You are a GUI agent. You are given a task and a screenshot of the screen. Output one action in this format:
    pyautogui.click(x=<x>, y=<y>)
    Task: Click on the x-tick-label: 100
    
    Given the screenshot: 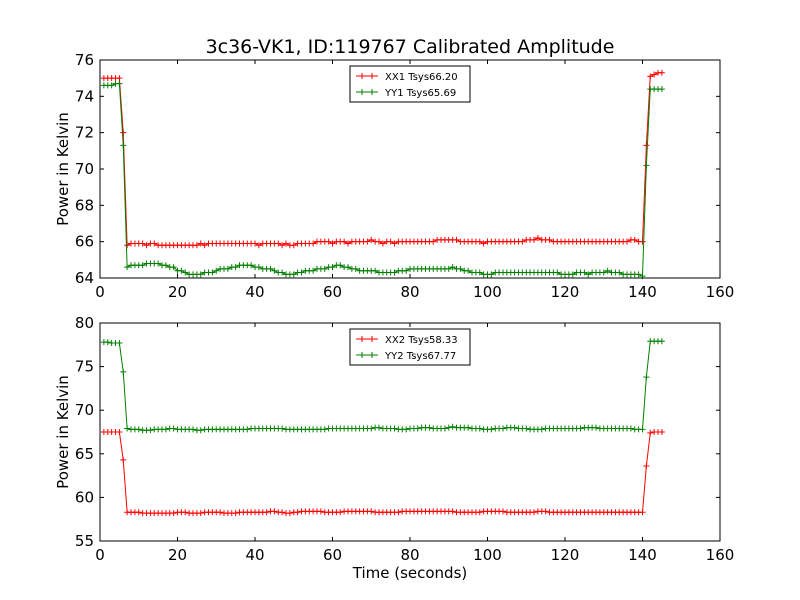 What is the action you would take?
    pyautogui.click(x=487, y=555)
    